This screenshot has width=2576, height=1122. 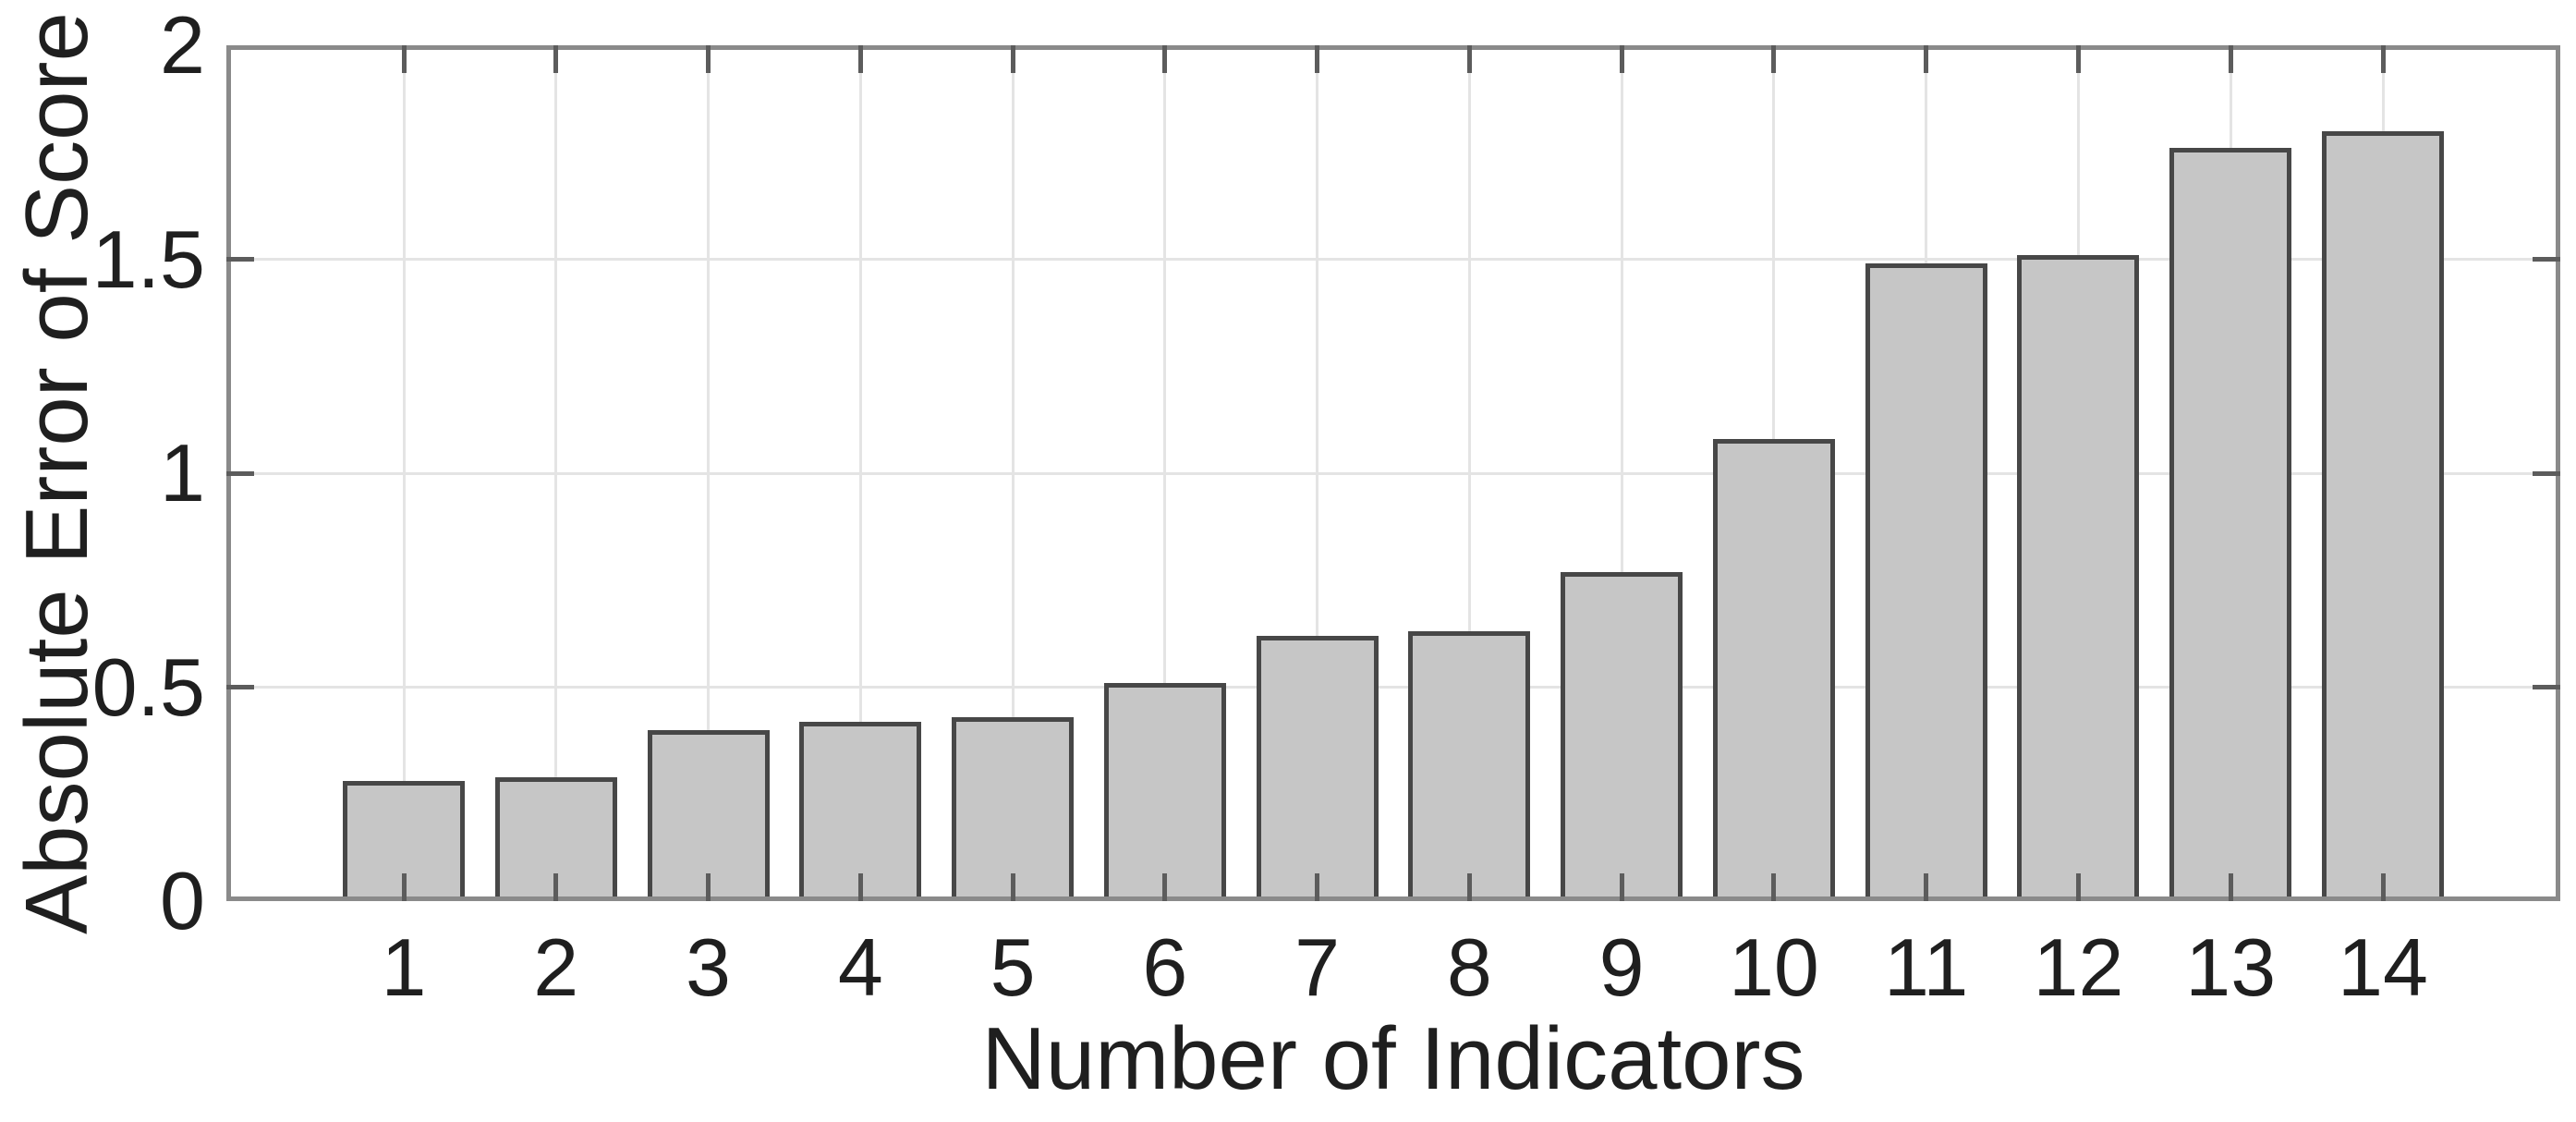 I want to click on x-tick-label: 3, so click(x=708, y=967).